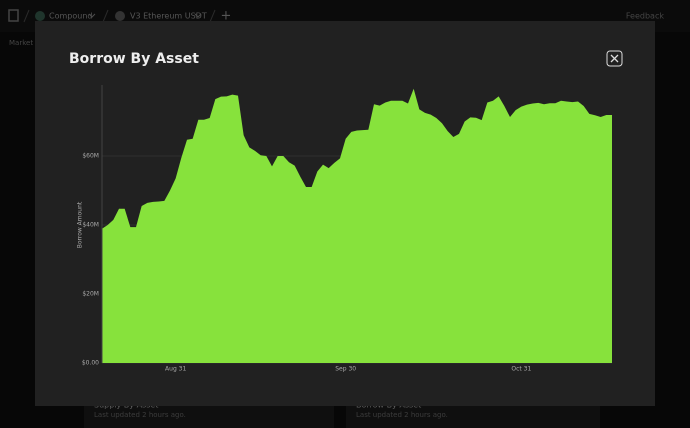 The height and width of the screenshot is (428, 690). I want to click on x-tick-label: Aug 31, so click(175, 369).